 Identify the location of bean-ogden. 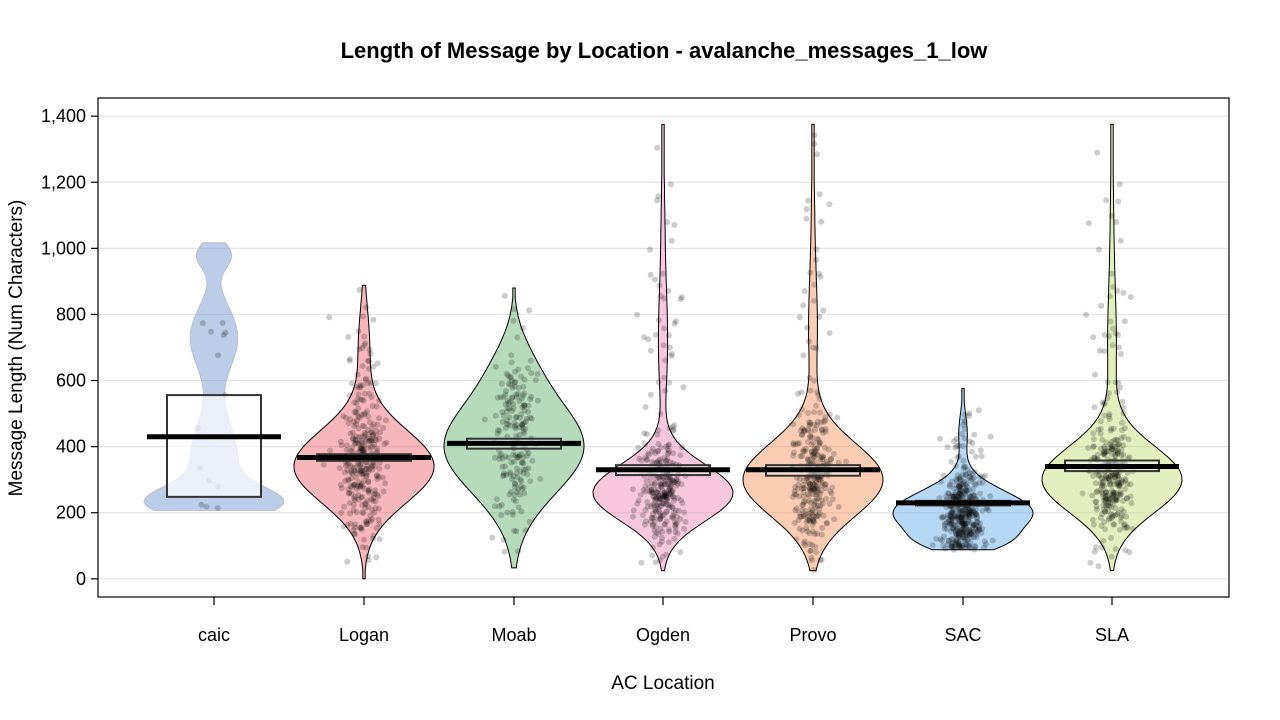
(663, 347).